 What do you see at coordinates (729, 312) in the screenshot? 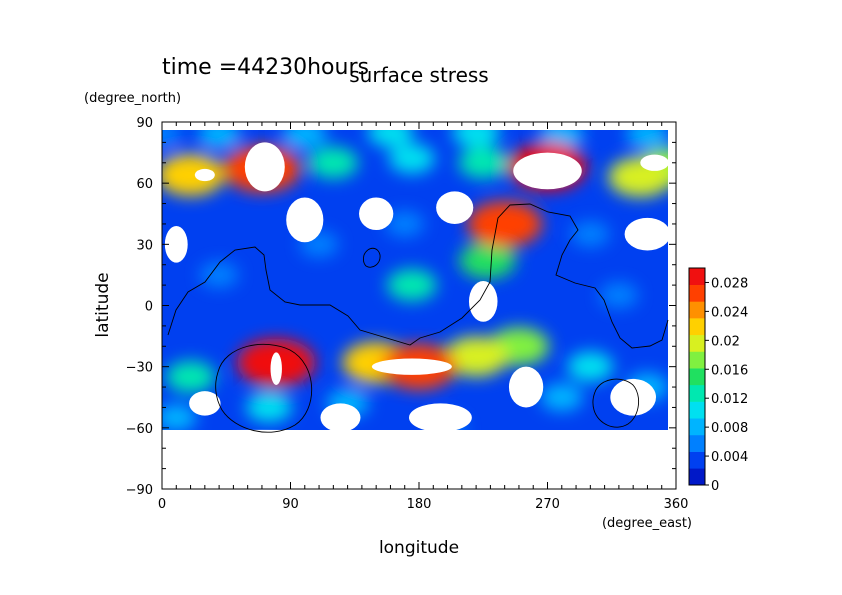
I see `colorbar-label: 0.024` at bounding box center [729, 312].